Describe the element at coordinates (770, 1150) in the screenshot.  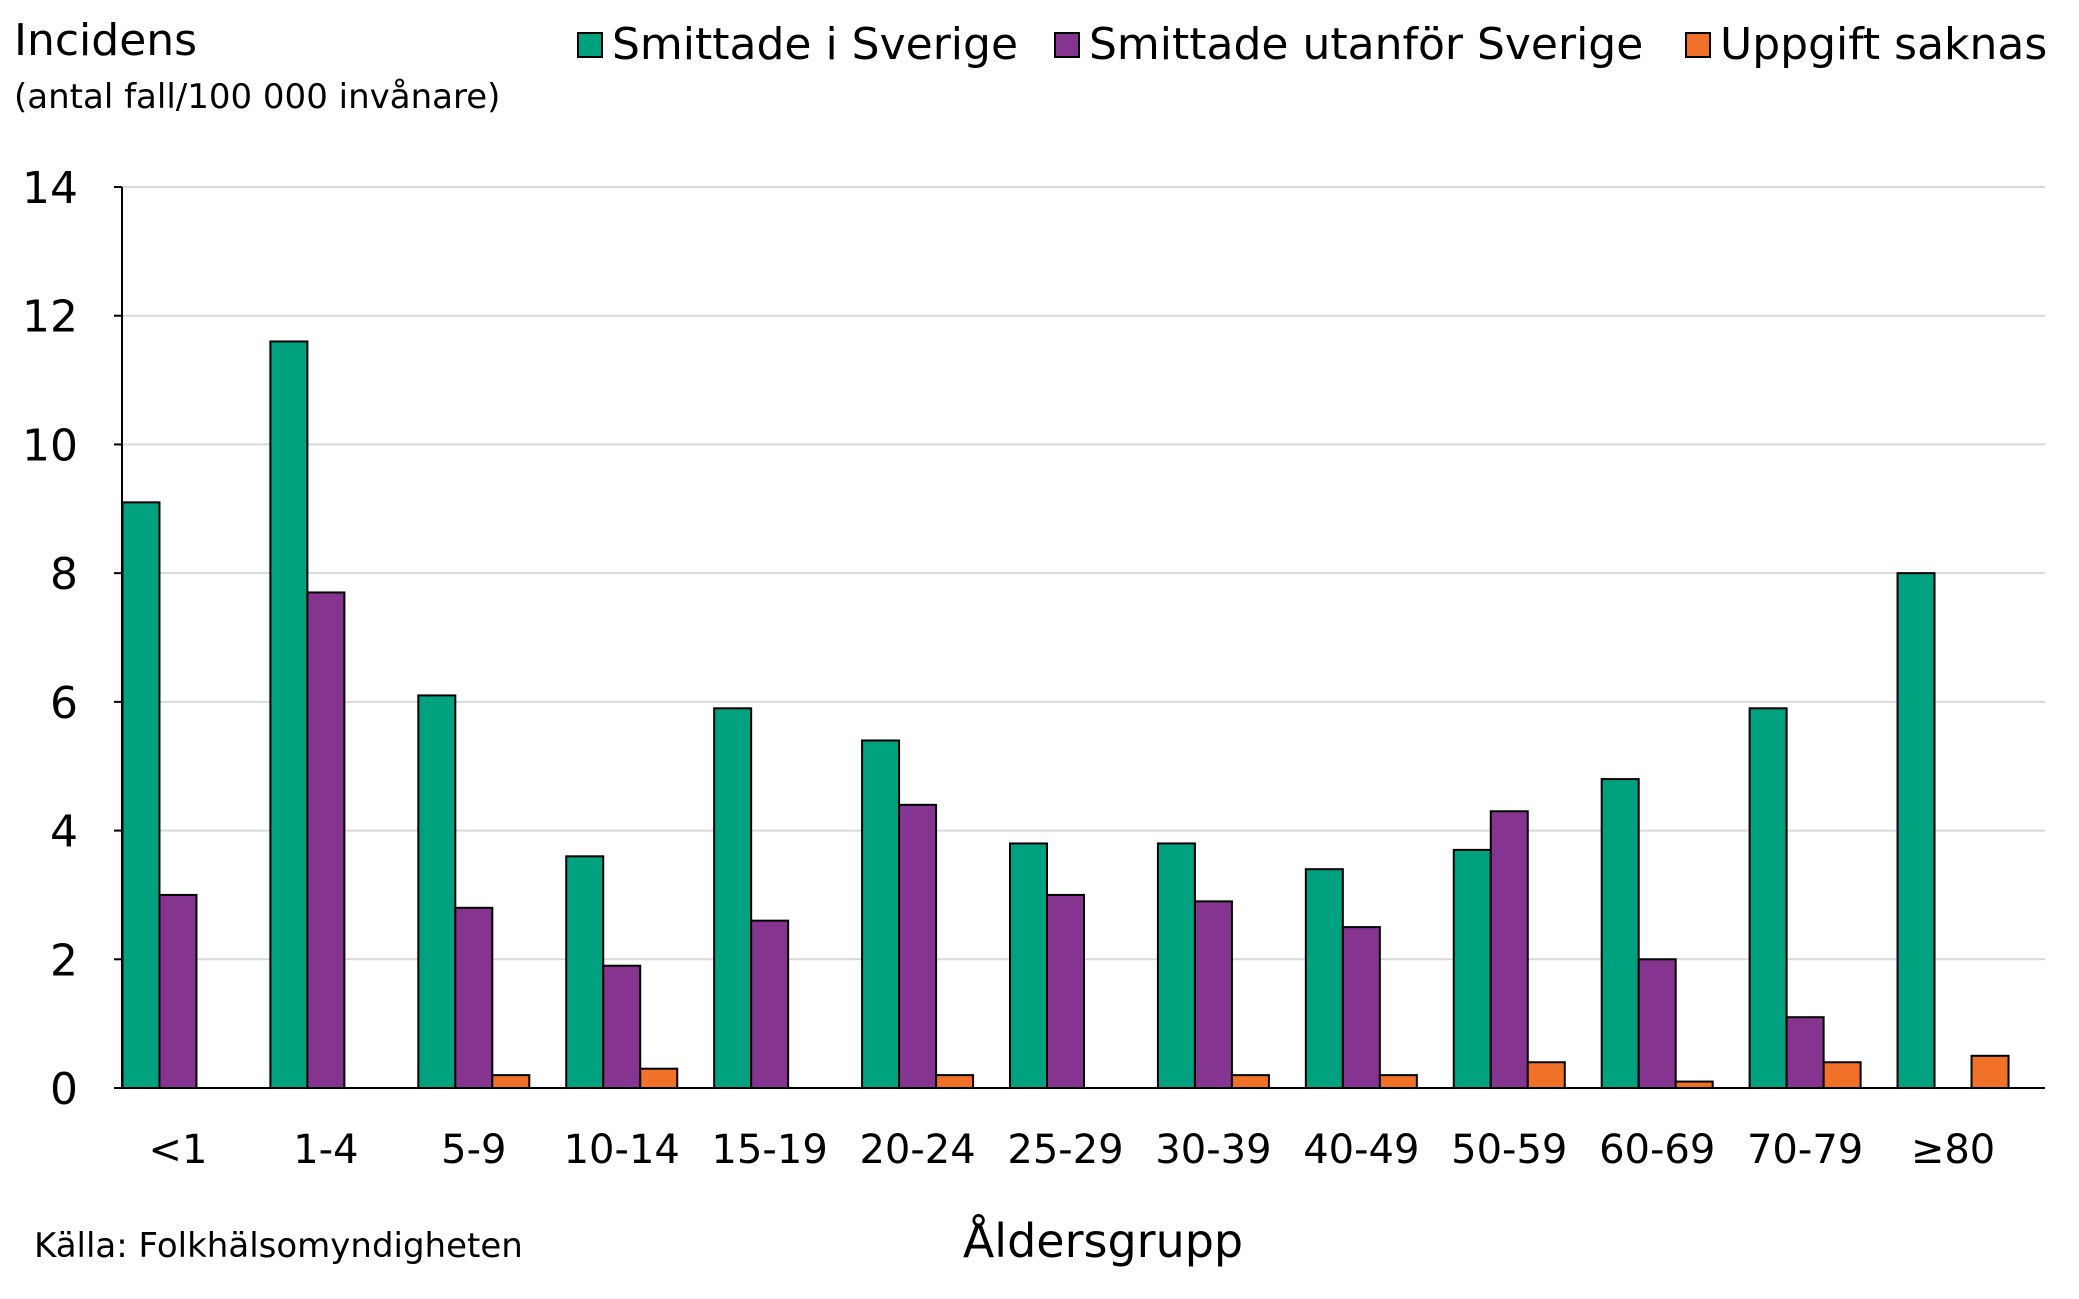
I see `x-tick-label-4: 15-19` at that location.